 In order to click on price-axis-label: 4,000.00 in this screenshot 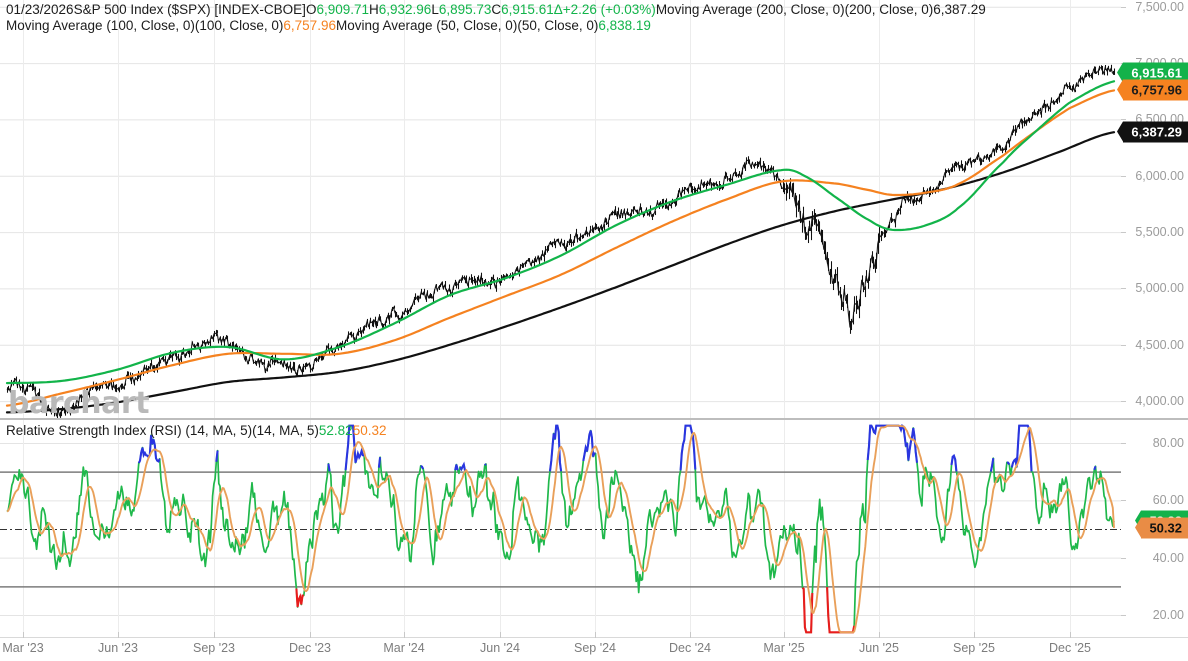, I will do `click(1159, 401)`.